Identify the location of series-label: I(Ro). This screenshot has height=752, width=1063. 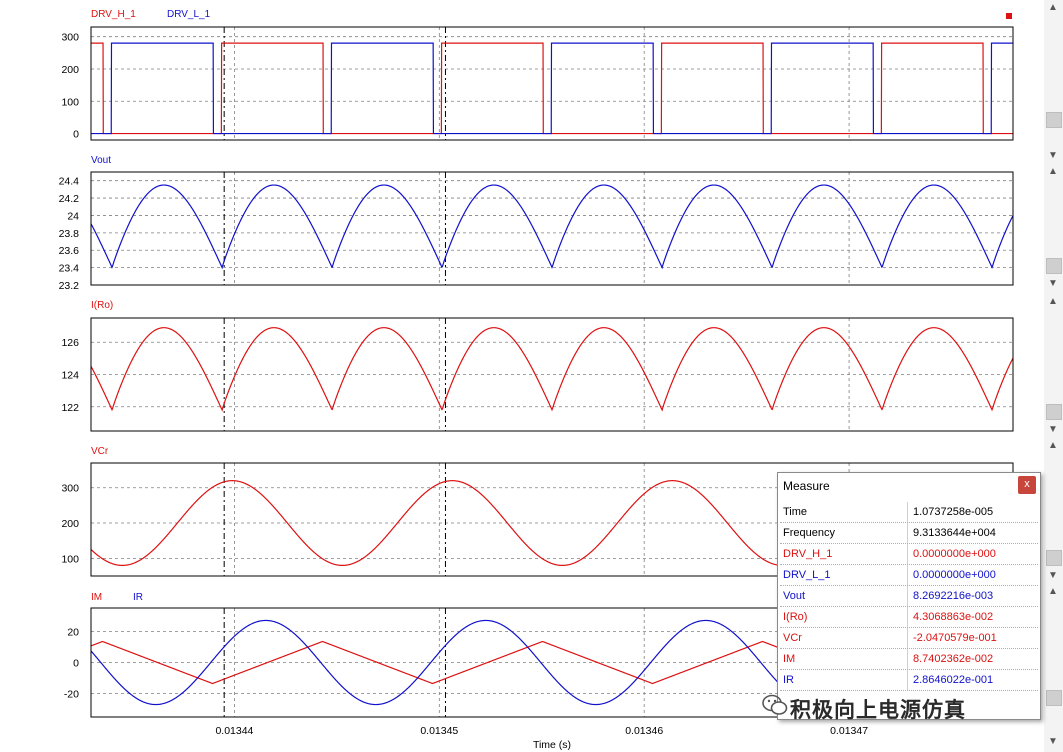
(102, 305).